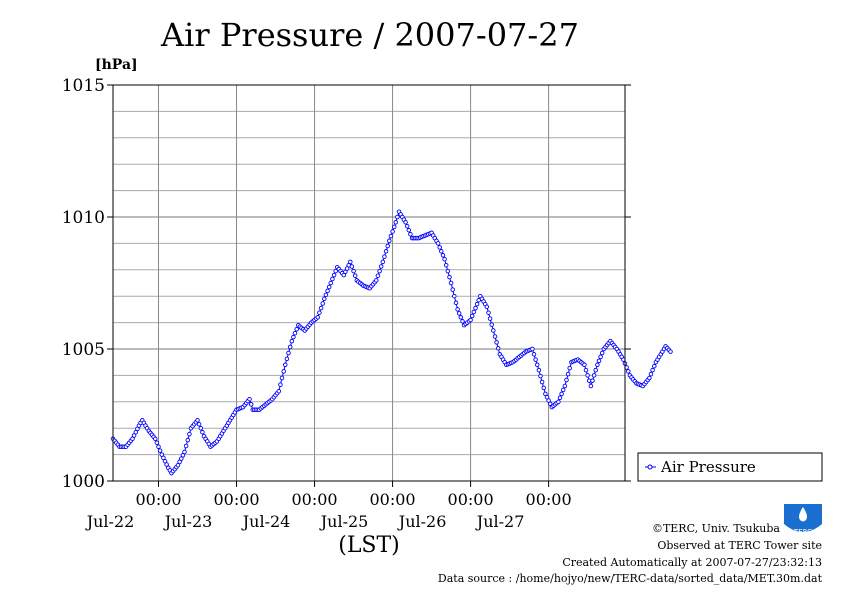 The width and height of the screenshot is (842, 595). What do you see at coordinates (266, 521) in the screenshot?
I see `x-tick-label-date: Jul-24` at bounding box center [266, 521].